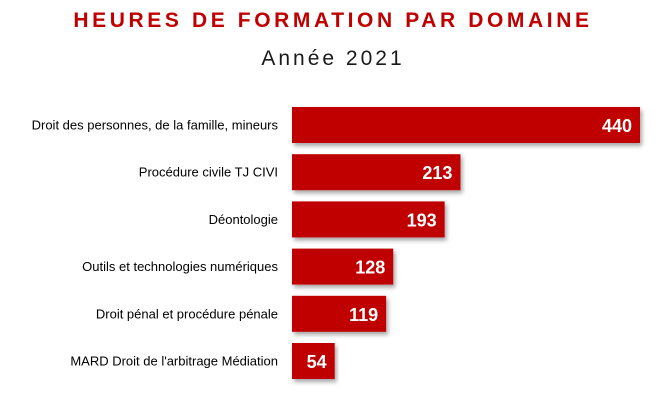 The image size is (666, 404). What do you see at coordinates (333, 20) in the screenshot?
I see `chart-title: HEURES DE FORMATION PAR DOMAINE` at bounding box center [333, 20].